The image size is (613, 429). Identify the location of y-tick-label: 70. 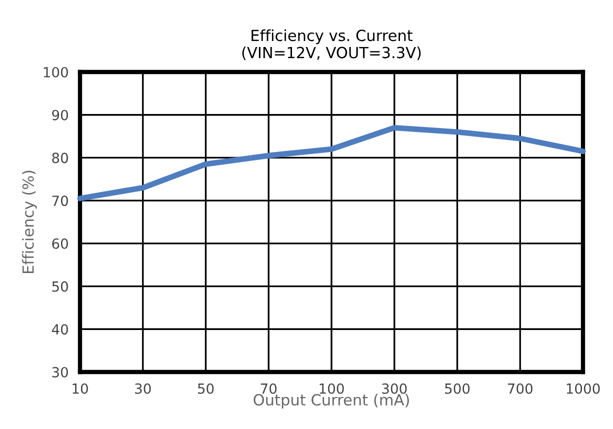
(60, 201).